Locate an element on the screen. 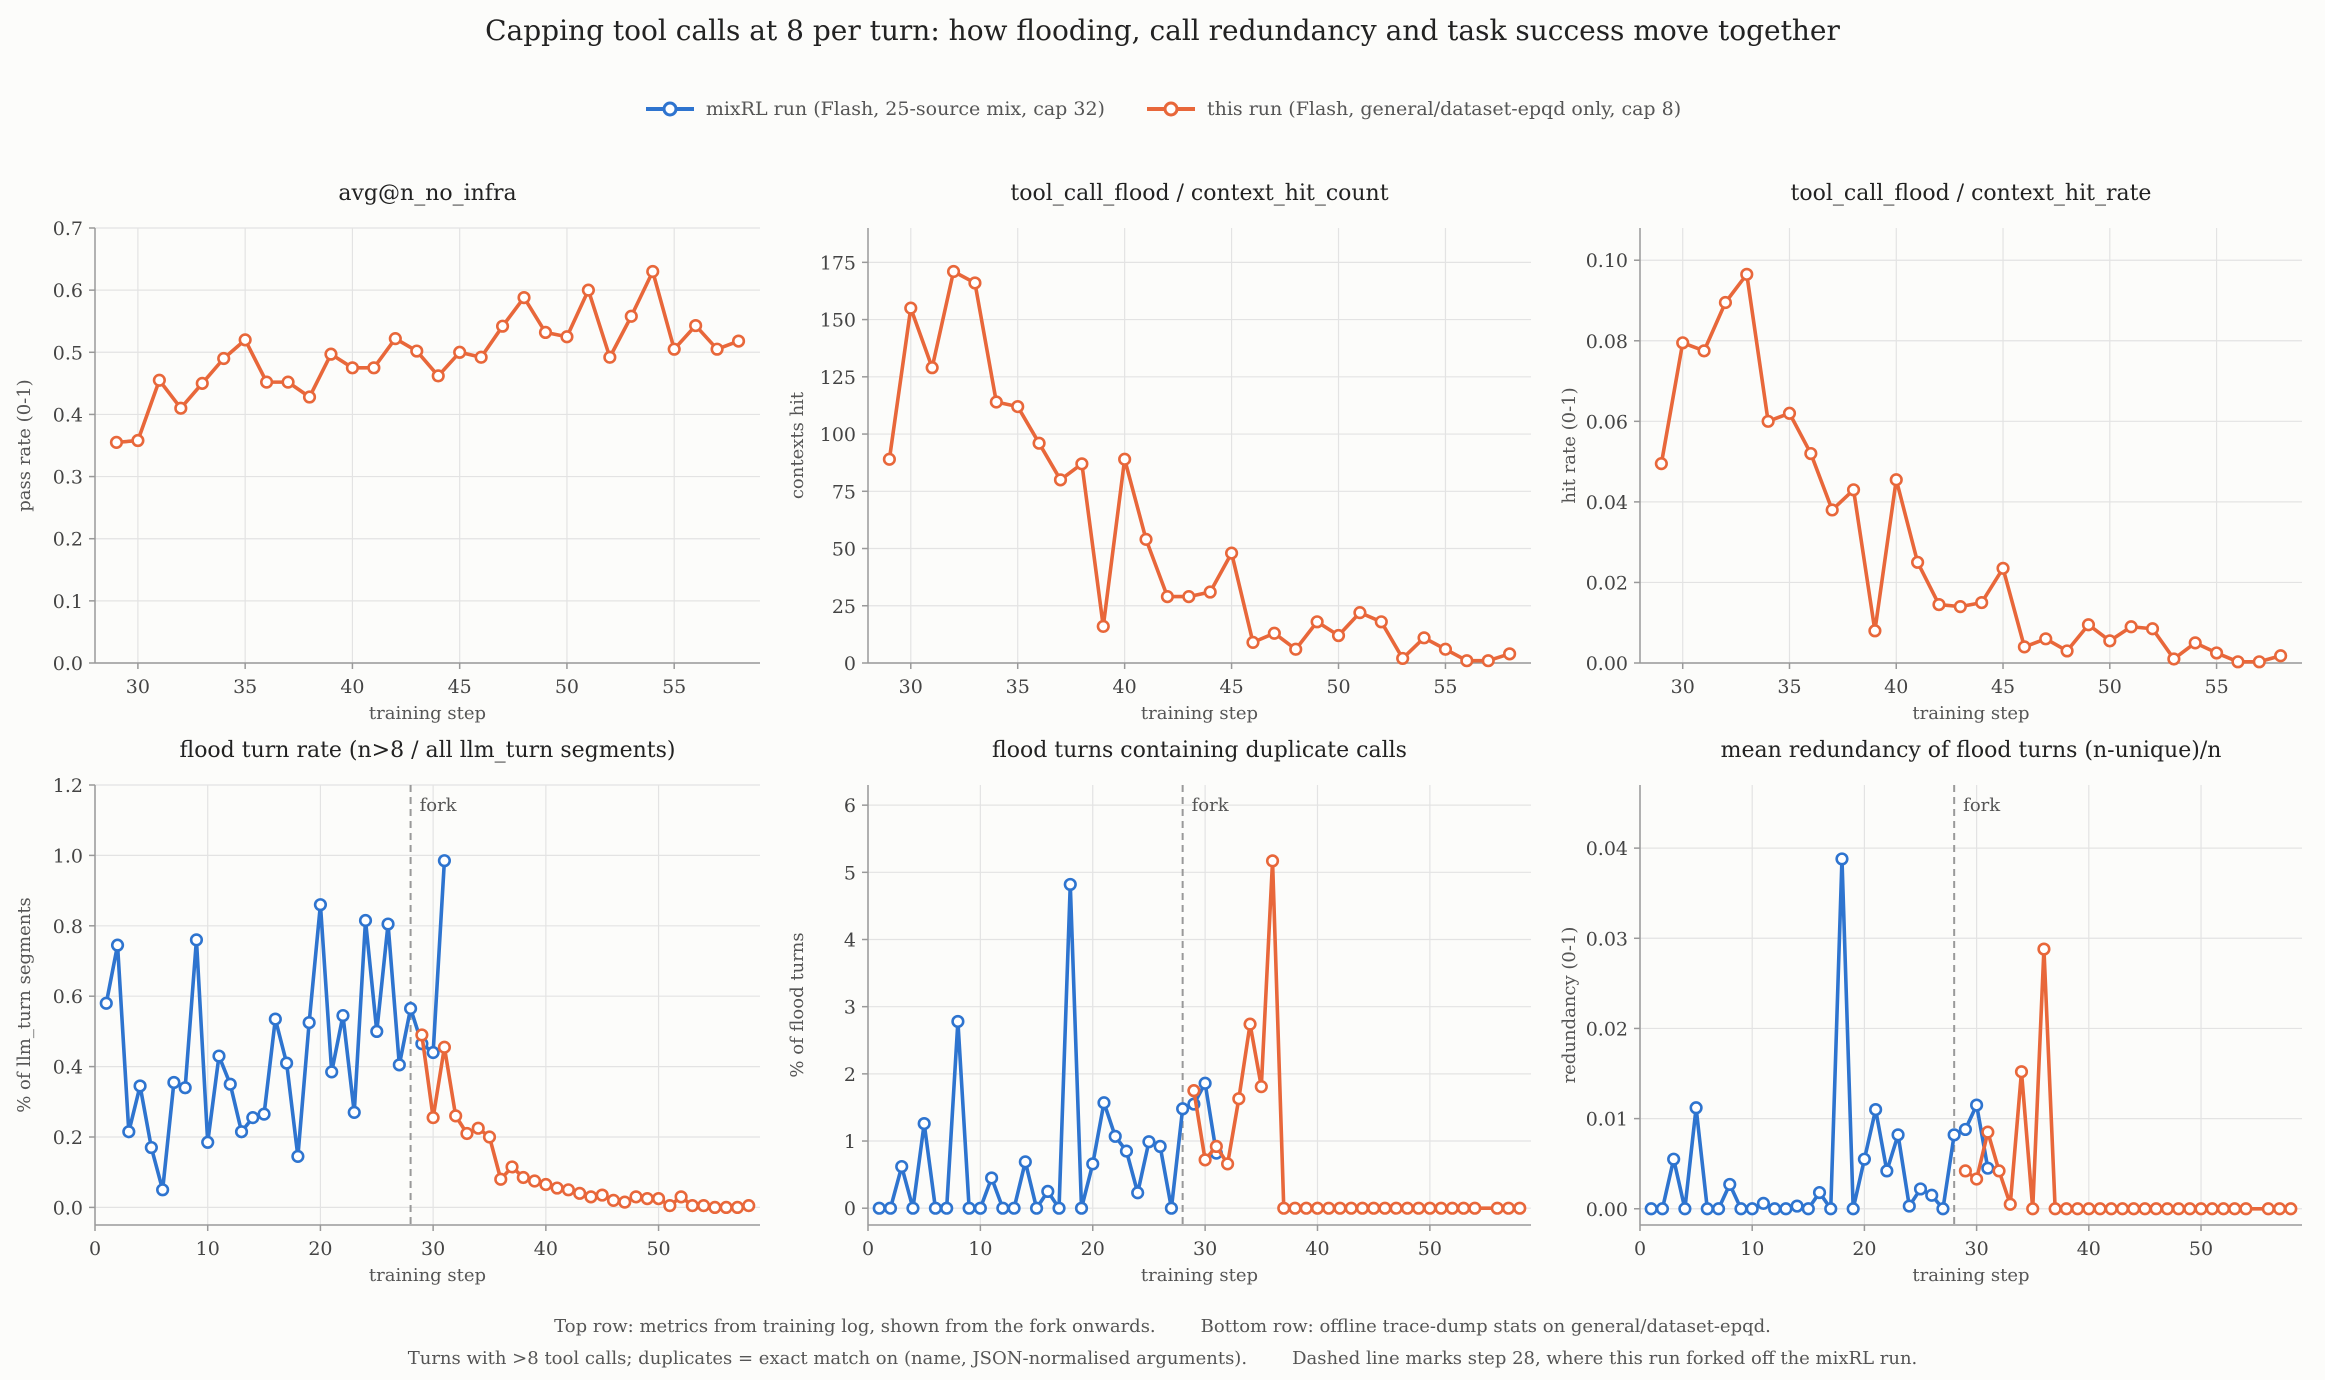  y-tick-label: 0.02 is located at coordinates (1607, 1029).